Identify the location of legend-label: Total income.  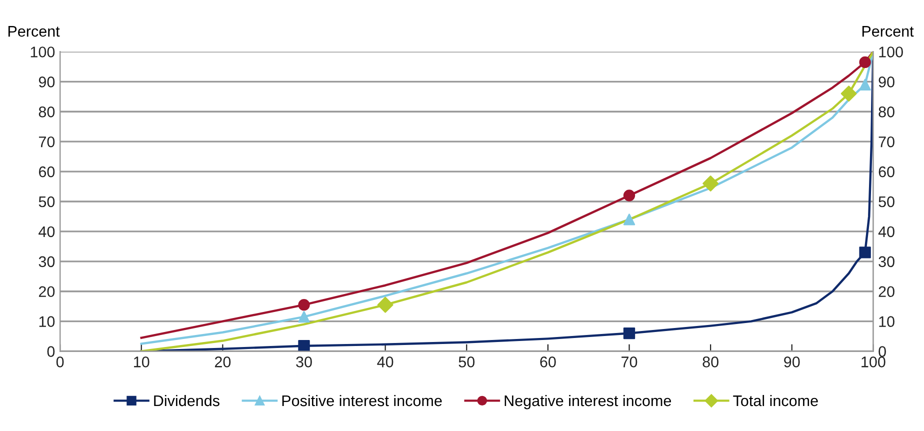
(775, 400).